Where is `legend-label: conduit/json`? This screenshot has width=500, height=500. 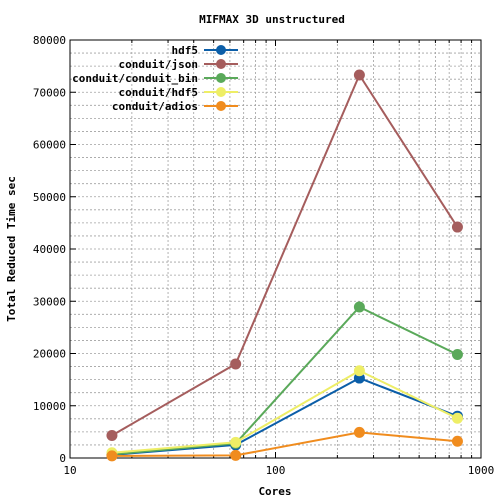 legend-label: conduit/json is located at coordinates (158, 64).